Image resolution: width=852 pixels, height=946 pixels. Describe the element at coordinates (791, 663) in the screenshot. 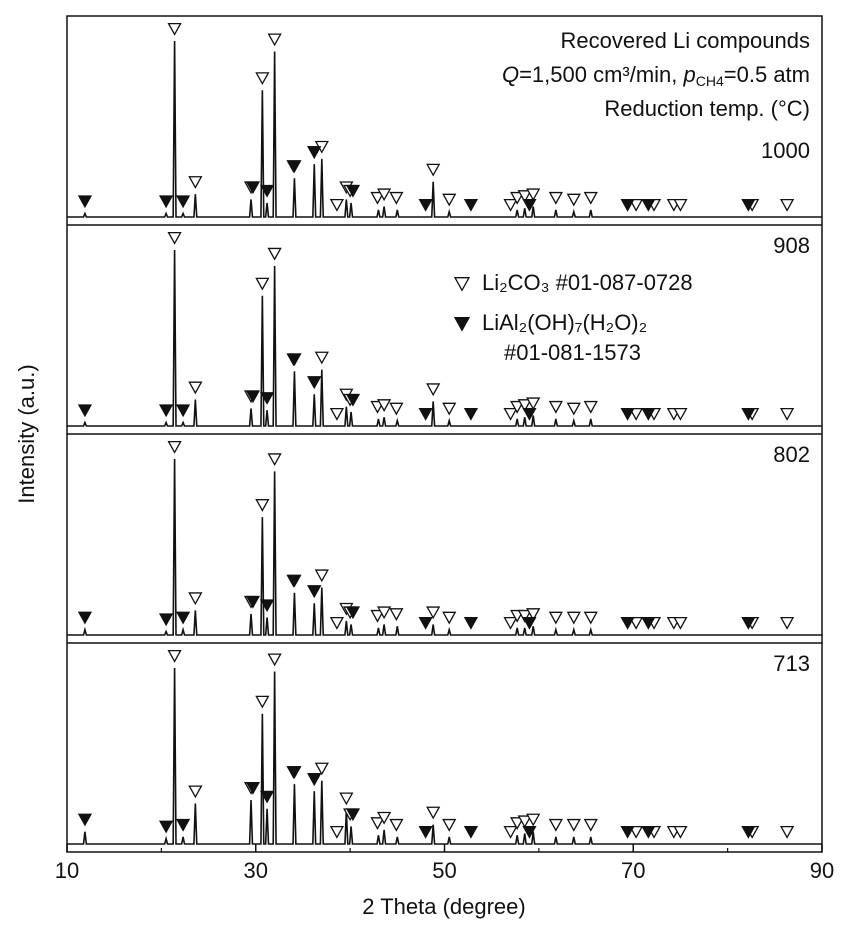

I see `panel-label: 713` at that location.